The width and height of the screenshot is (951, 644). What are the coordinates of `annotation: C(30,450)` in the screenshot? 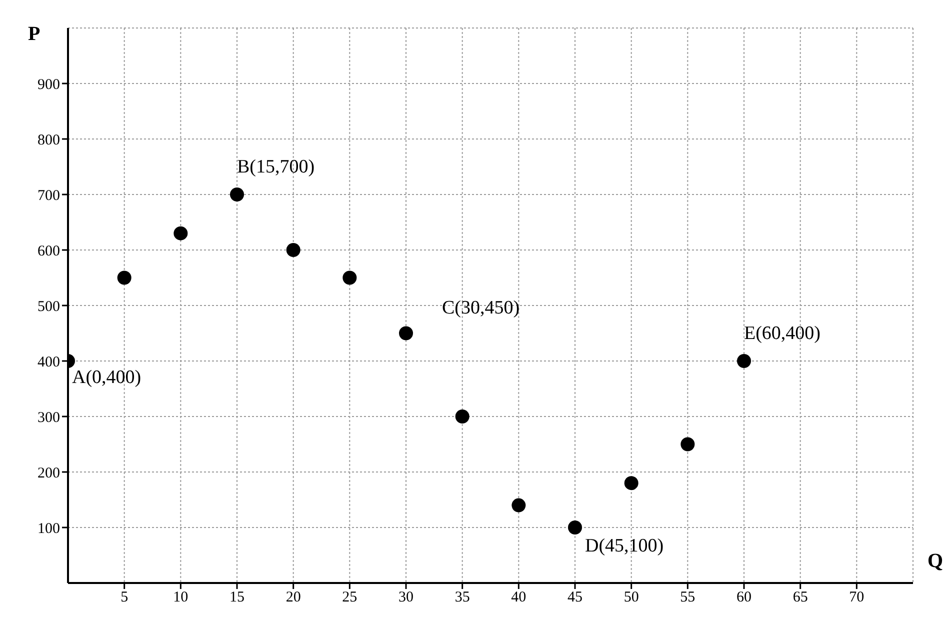 It's located at (481, 307).